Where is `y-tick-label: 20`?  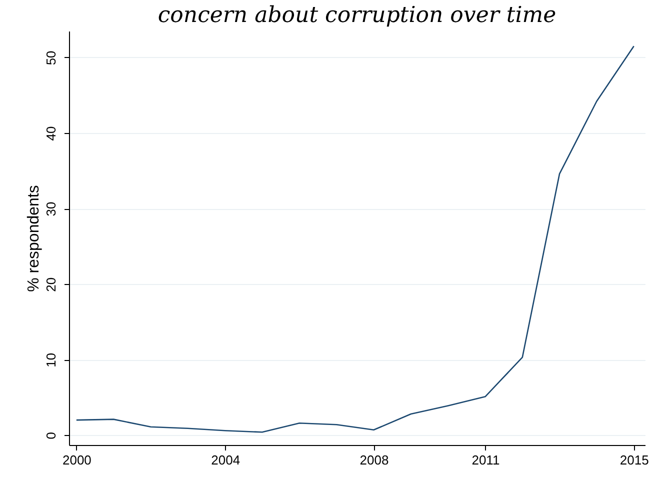
y-tick-label: 20 is located at coordinates (51, 284).